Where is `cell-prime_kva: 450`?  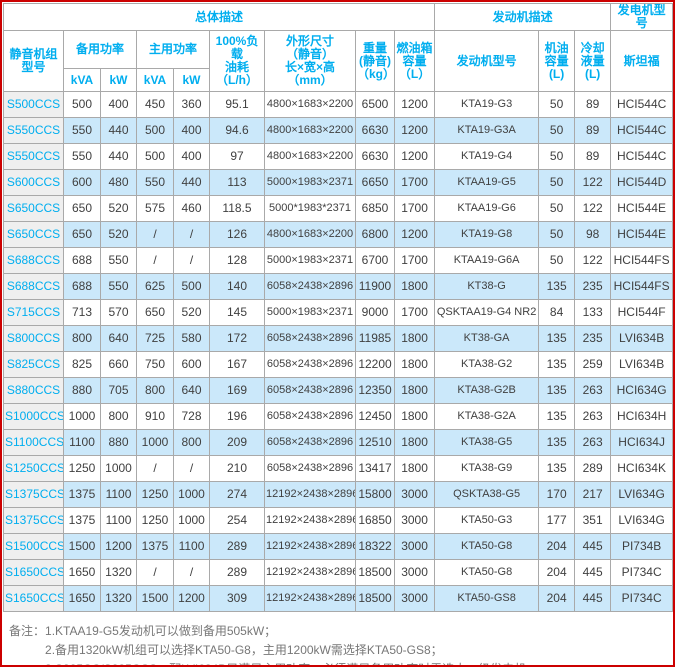 cell-prime_kva: 450 is located at coordinates (155, 104).